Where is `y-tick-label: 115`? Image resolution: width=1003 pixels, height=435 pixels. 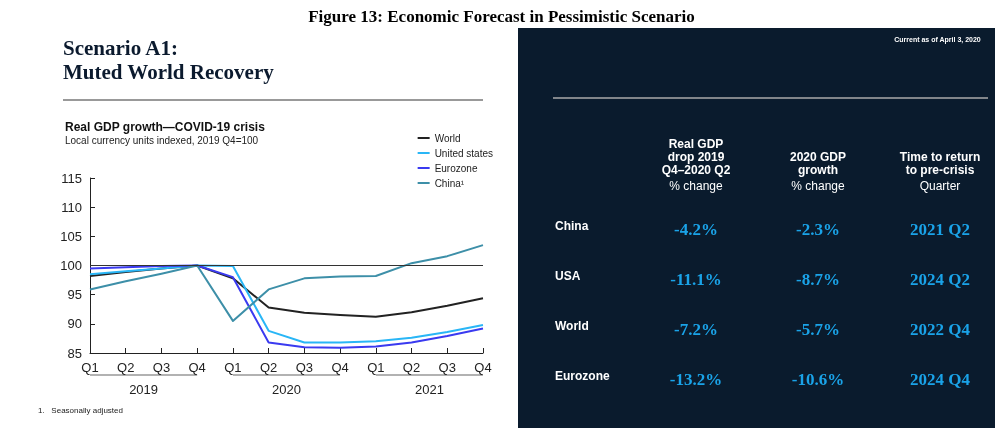
y-tick-label: 115 is located at coordinates (71, 178).